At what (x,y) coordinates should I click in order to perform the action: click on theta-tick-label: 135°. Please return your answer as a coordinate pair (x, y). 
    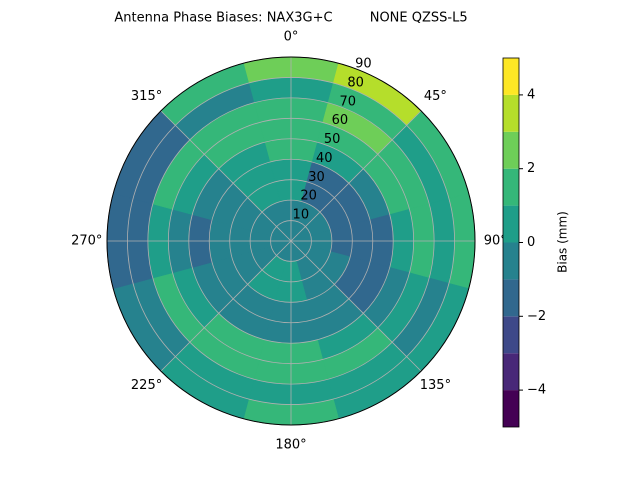
    Looking at the image, I should click on (435, 385).